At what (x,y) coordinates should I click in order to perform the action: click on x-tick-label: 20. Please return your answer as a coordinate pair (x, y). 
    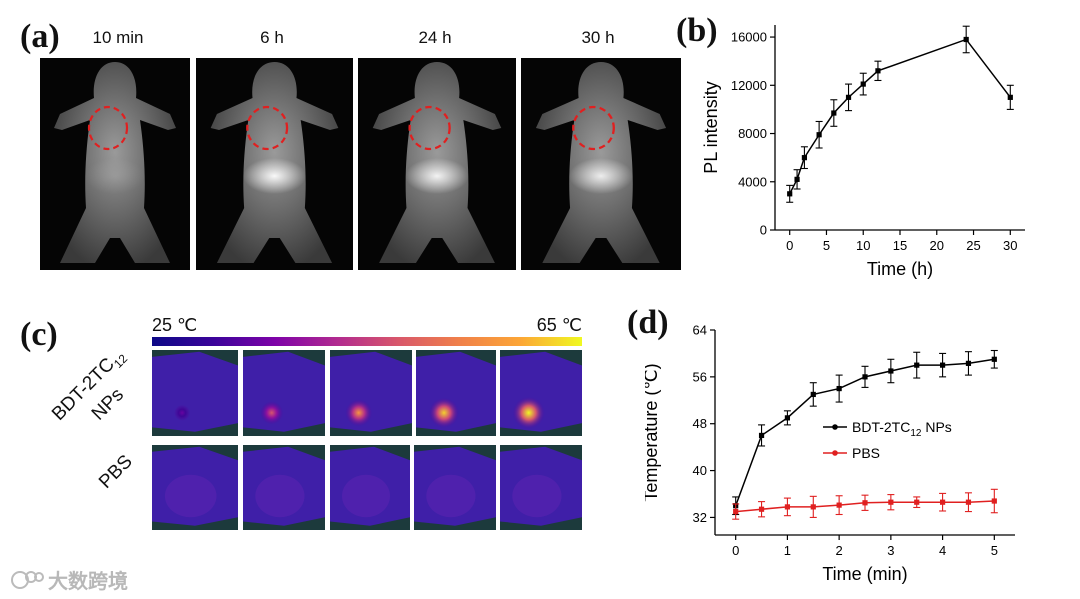
    Looking at the image, I should click on (937, 245).